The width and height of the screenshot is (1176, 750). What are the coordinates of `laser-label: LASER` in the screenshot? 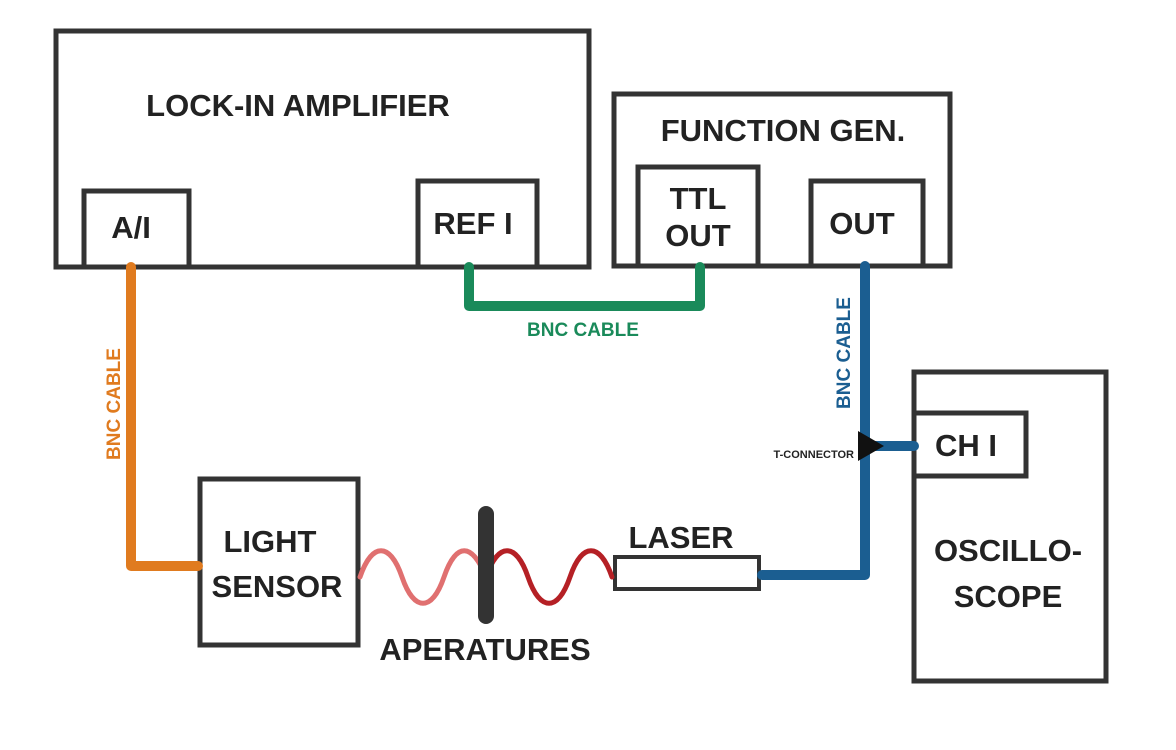 It's located at (680, 537).